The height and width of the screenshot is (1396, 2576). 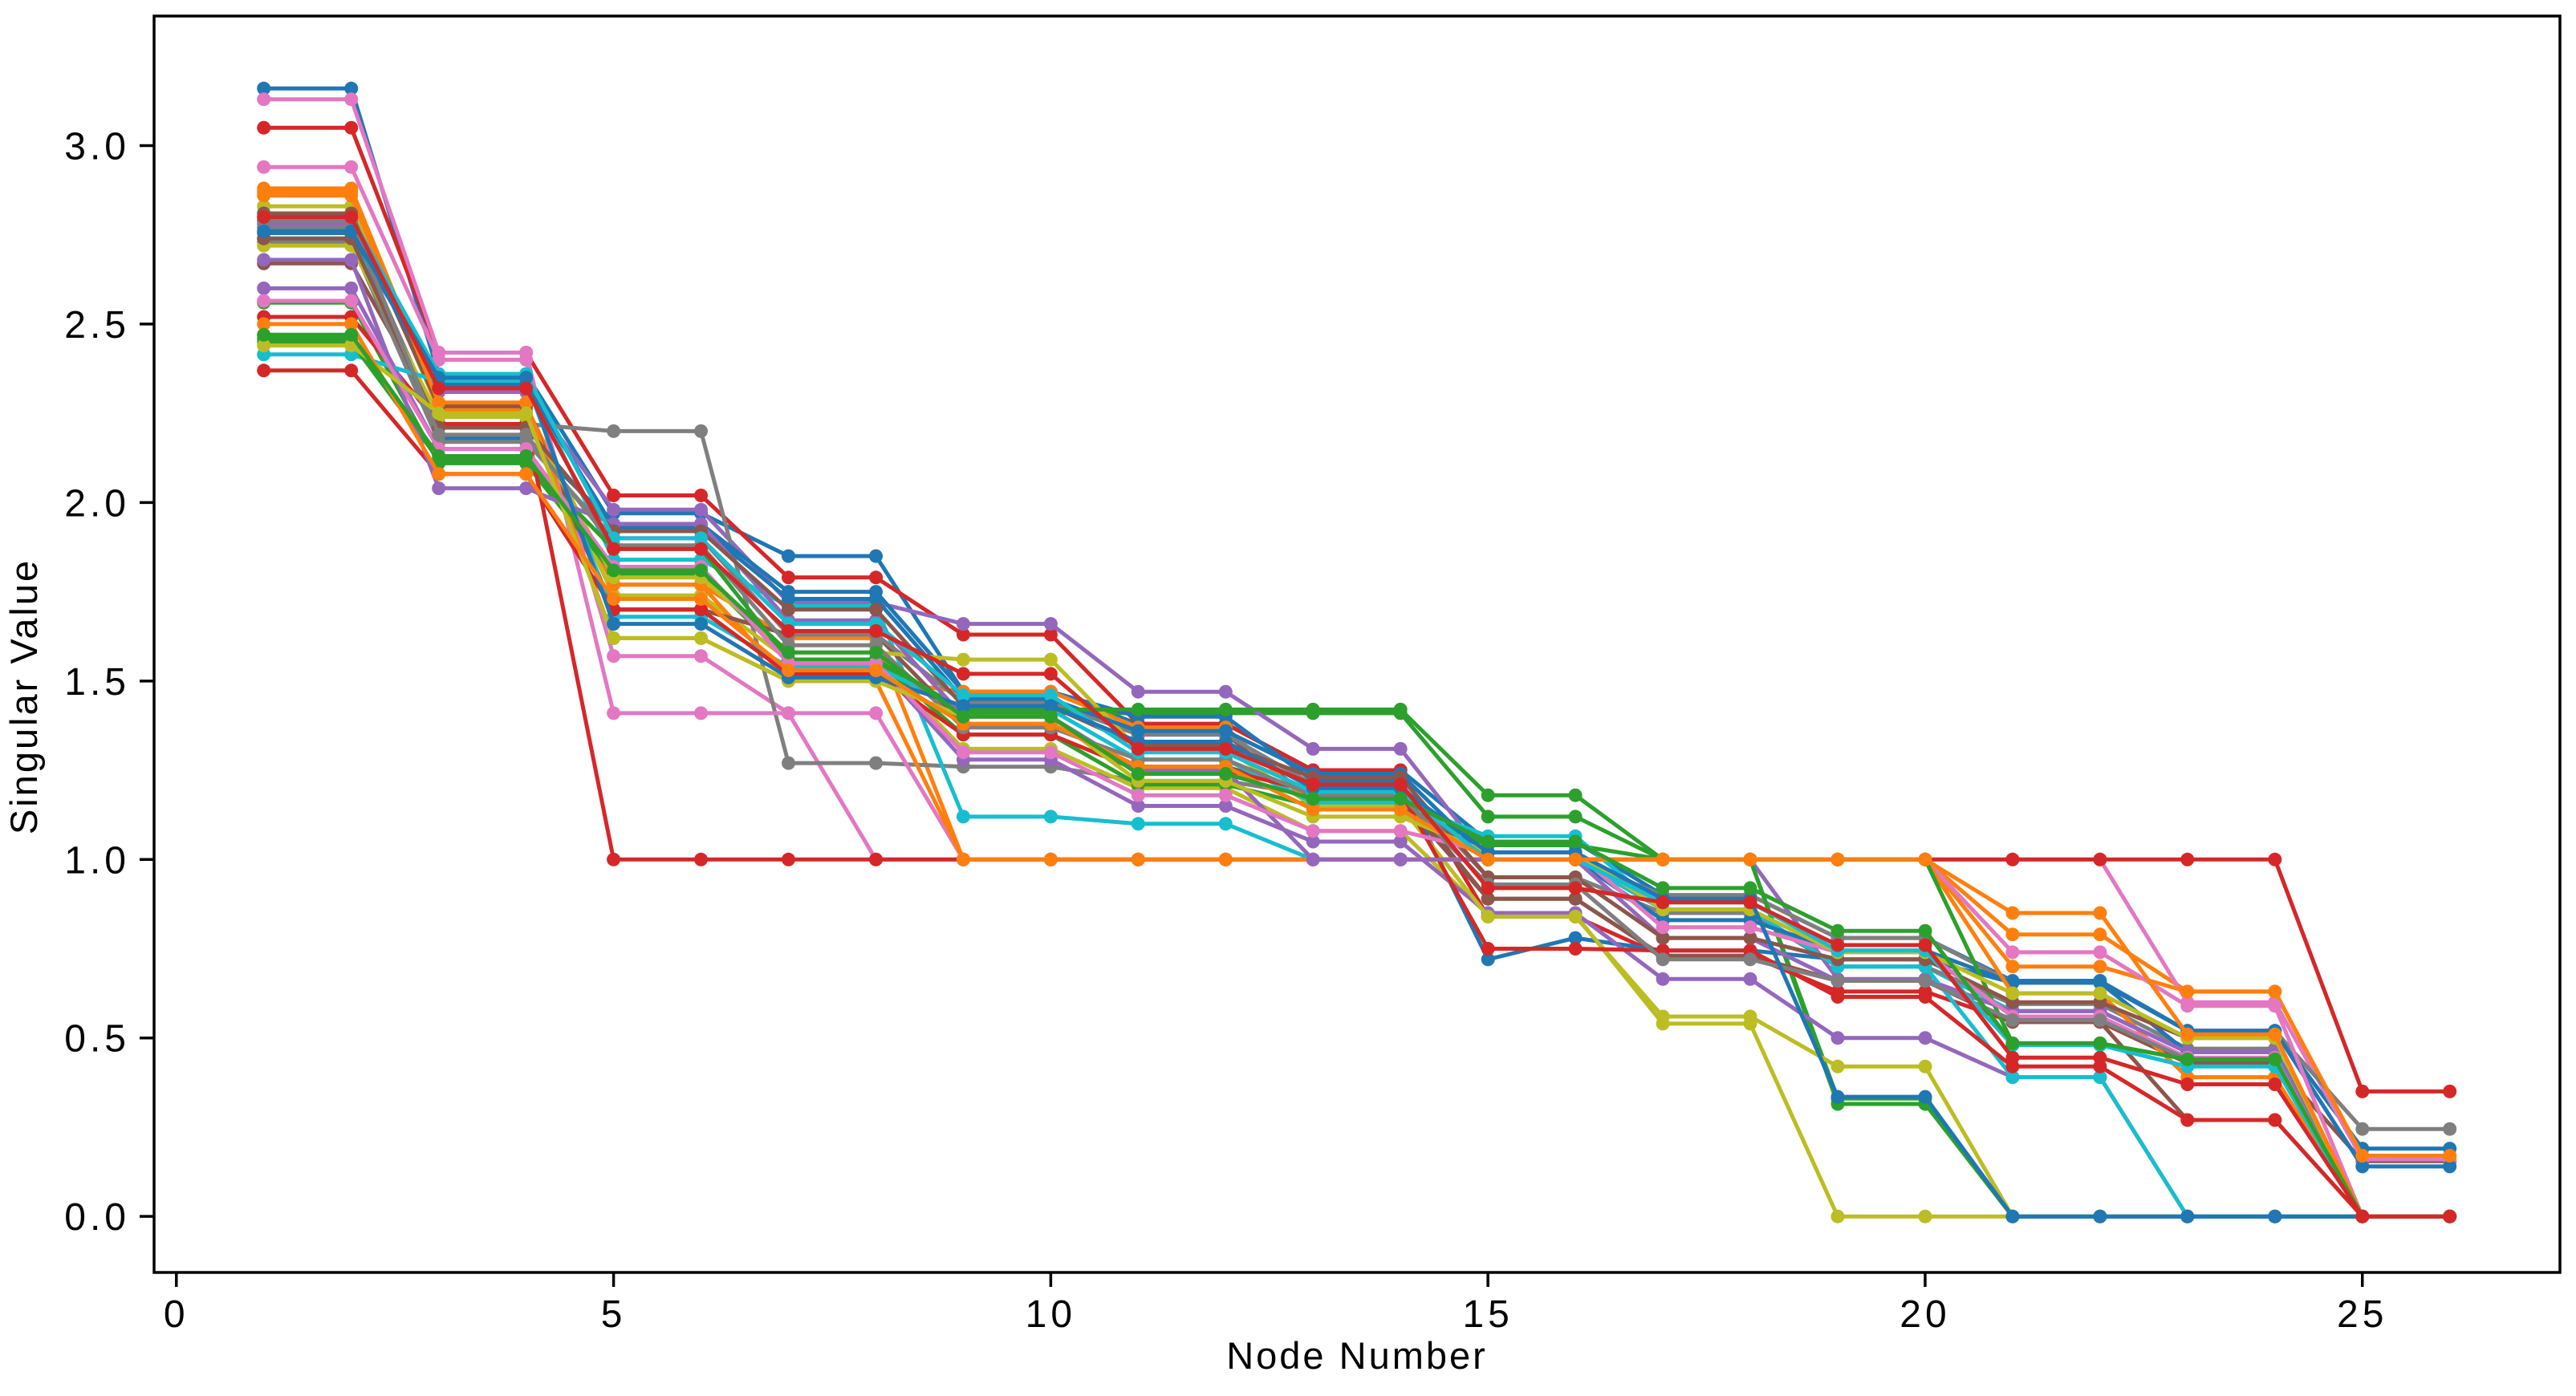 I want to click on y-tick-label: 1.0, so click(x=97, y=860).